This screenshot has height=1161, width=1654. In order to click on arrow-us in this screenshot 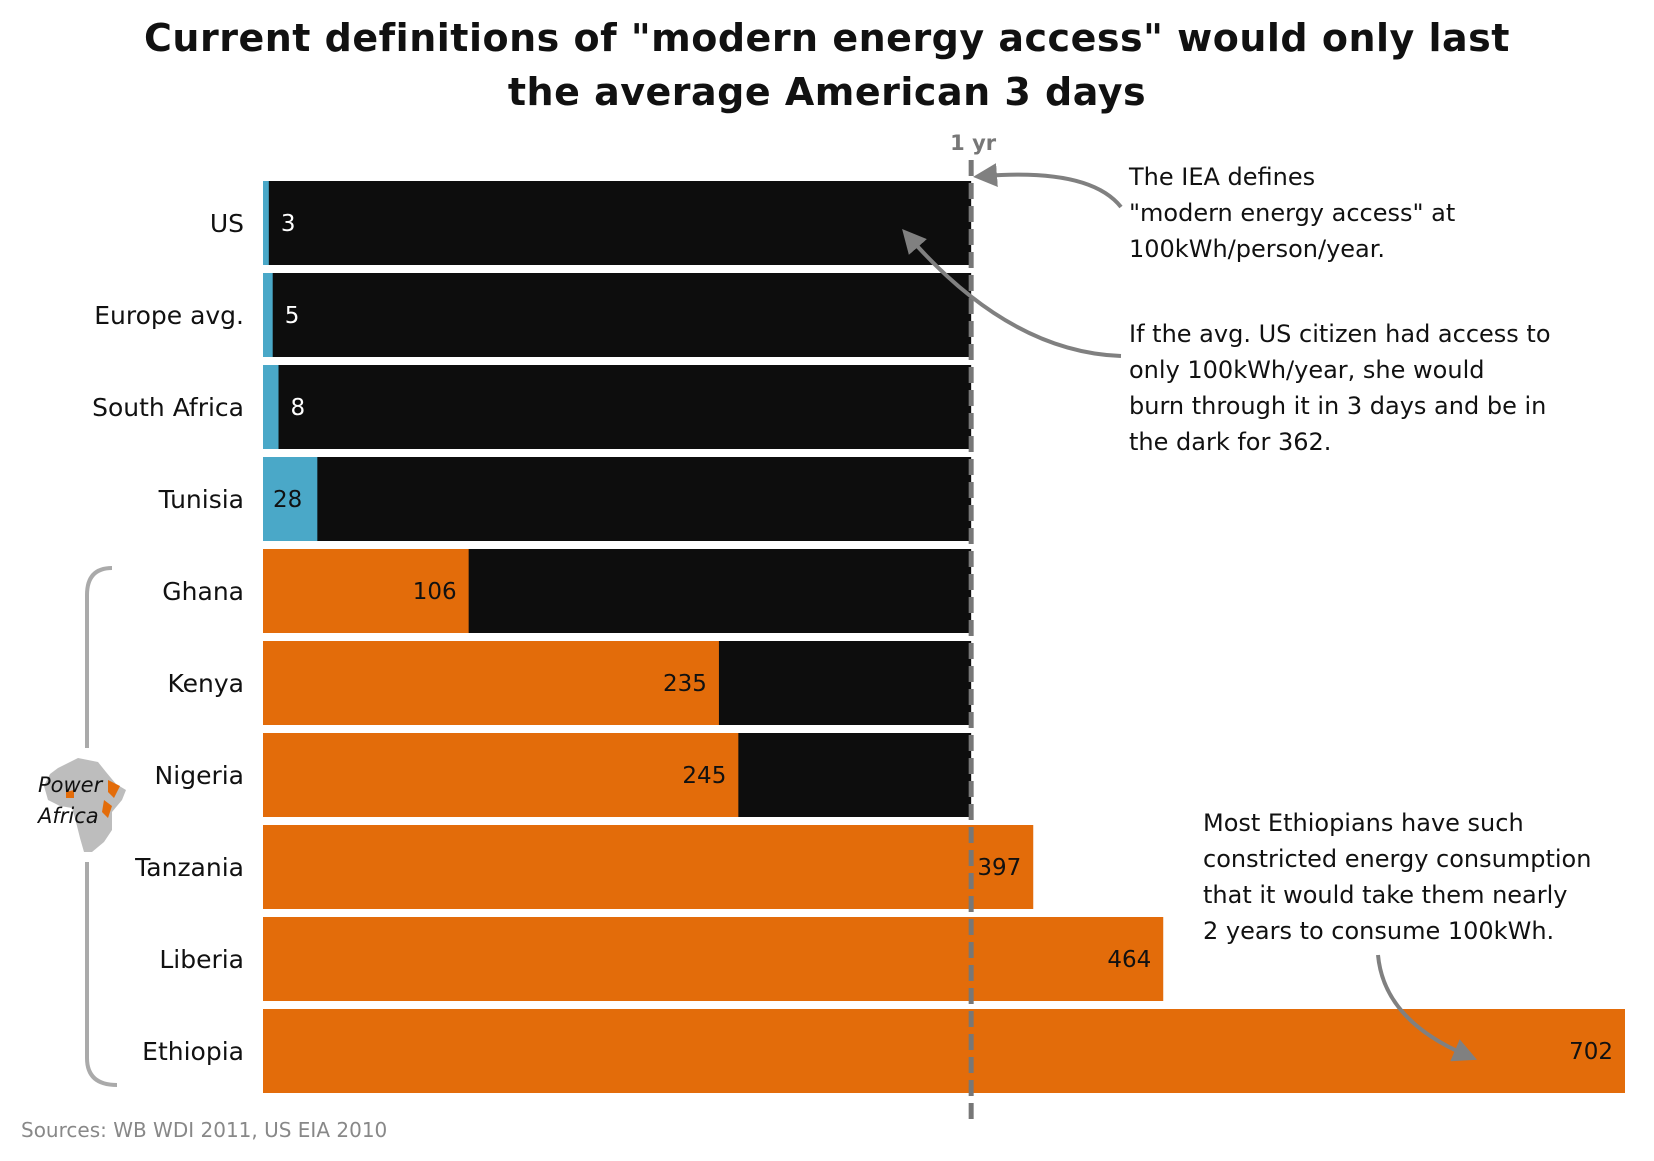, I will do `click(1012, 293)`.